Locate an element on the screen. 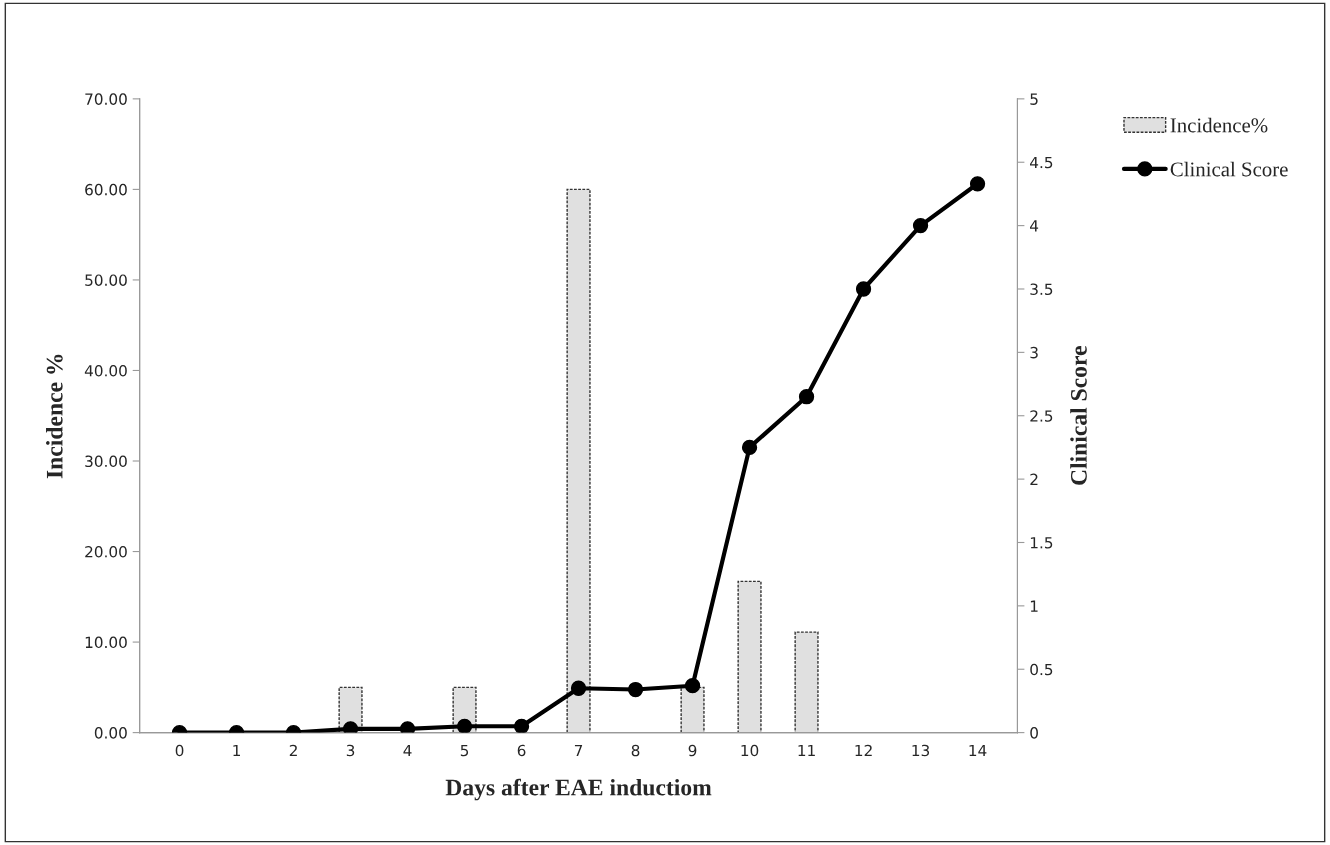 This screenshot has width=1330, height=845. x-tick-label: 12 is located at coordinates (863, 750).